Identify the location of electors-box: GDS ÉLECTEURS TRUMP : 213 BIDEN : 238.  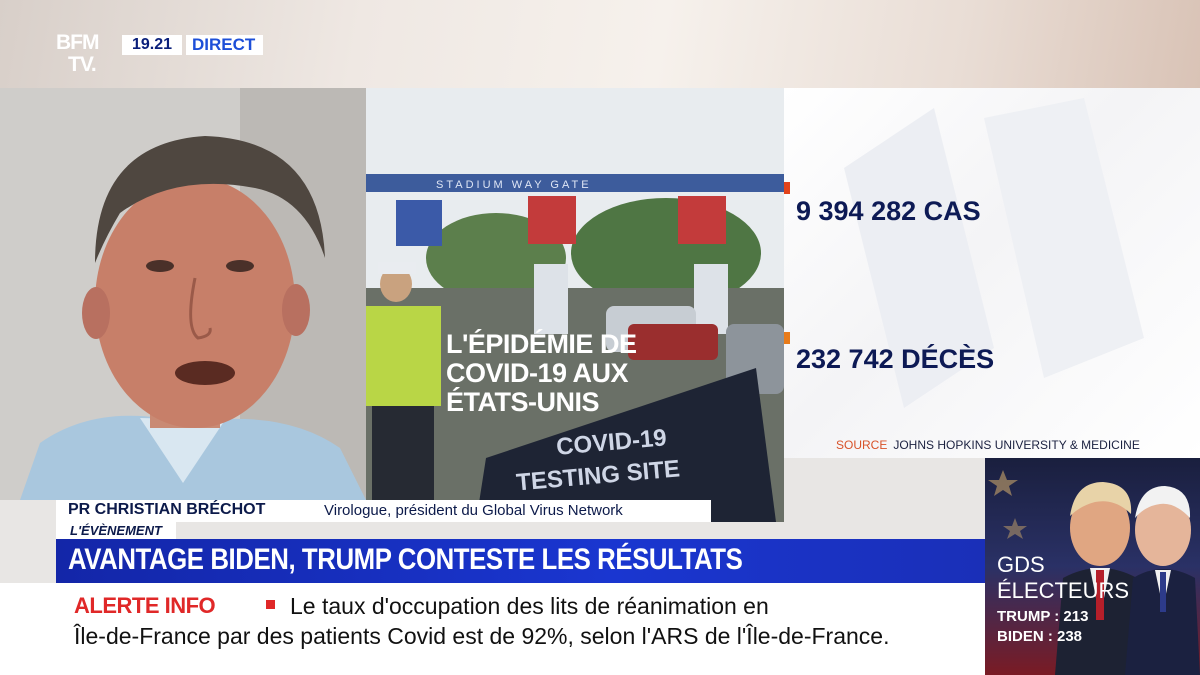
(1092, 566).